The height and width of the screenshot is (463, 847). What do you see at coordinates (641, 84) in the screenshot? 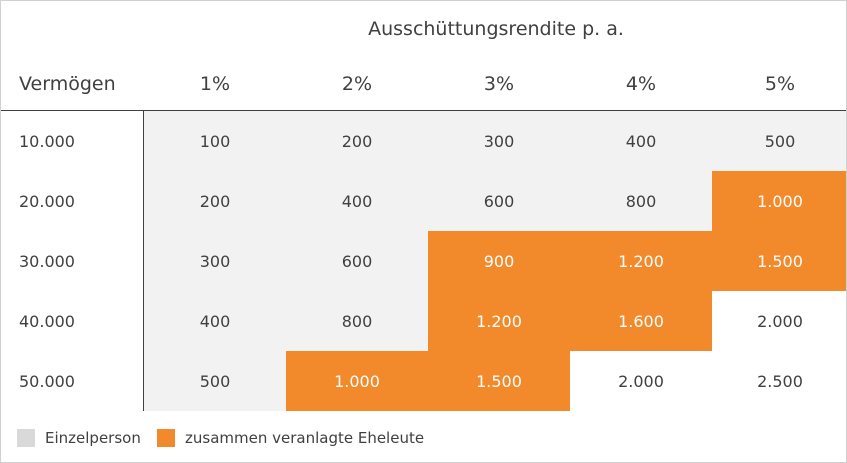
I see `column-header: 4%` at bounding box center [641, 84].